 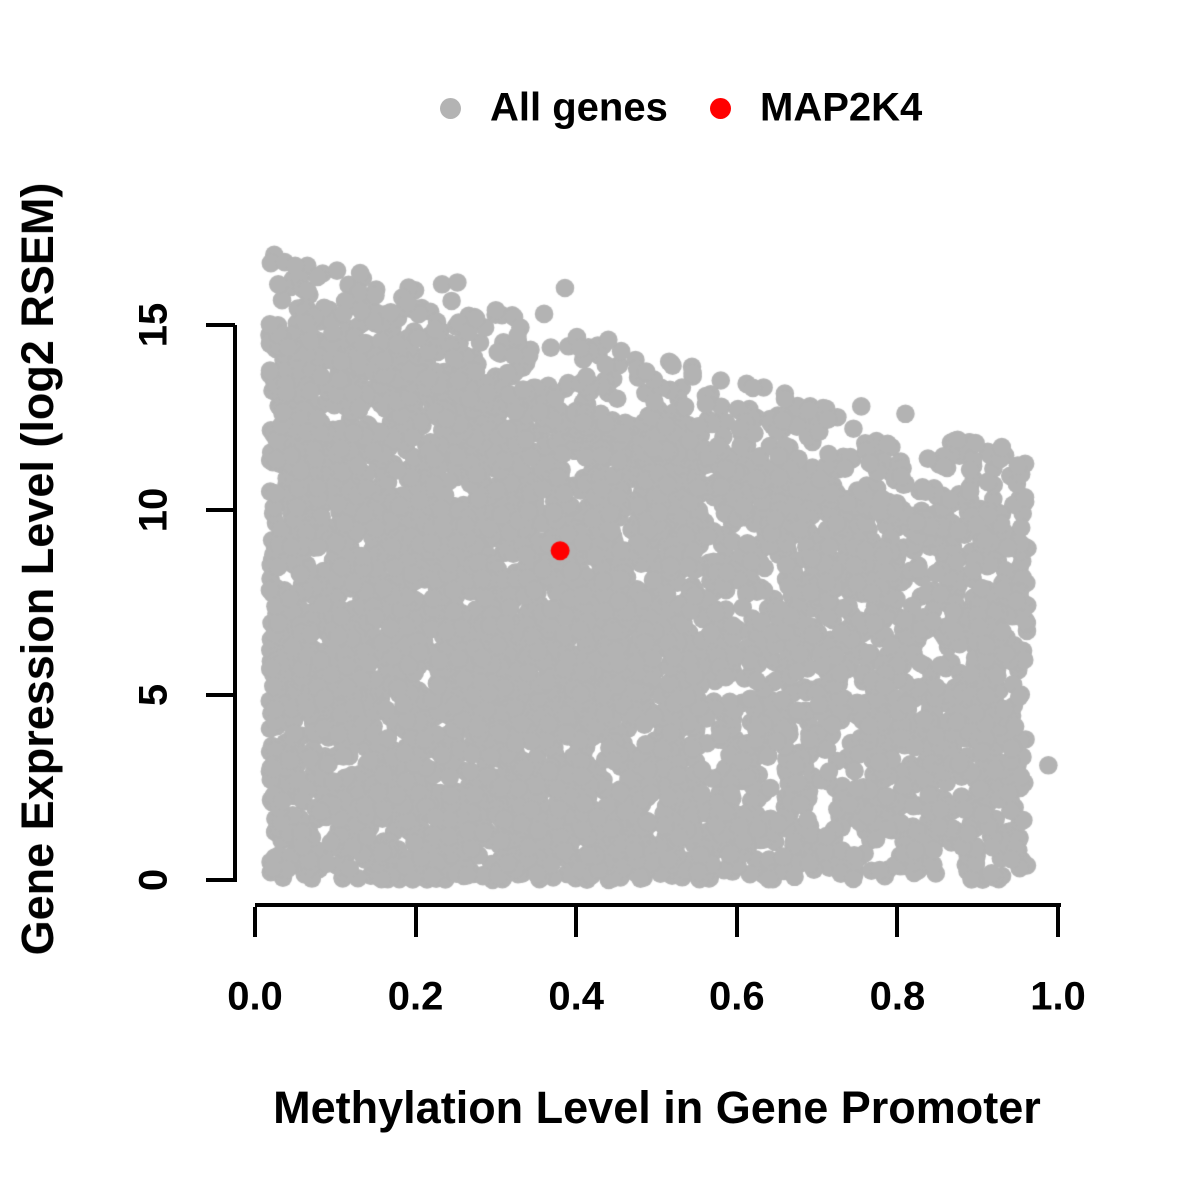 What do you see at coordinates (720, 108) in the screenshot?
I see `legend-map2k4-dot-icon` at bounding box center [720, 108].